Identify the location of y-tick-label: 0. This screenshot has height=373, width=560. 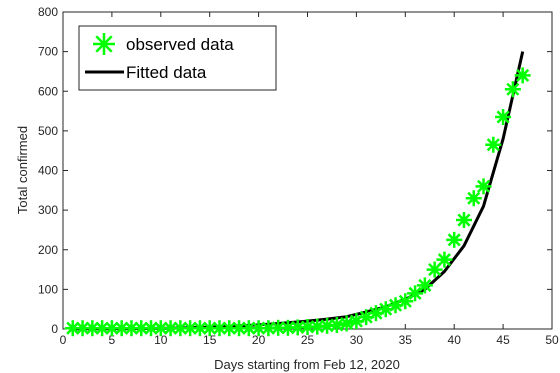
(54, 329).